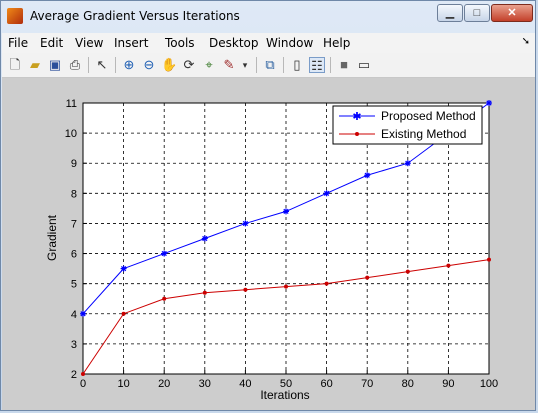  I want to click on title-bar: Average Gradient Versus Iterations ▁ □ ✕, so click(268, 16).